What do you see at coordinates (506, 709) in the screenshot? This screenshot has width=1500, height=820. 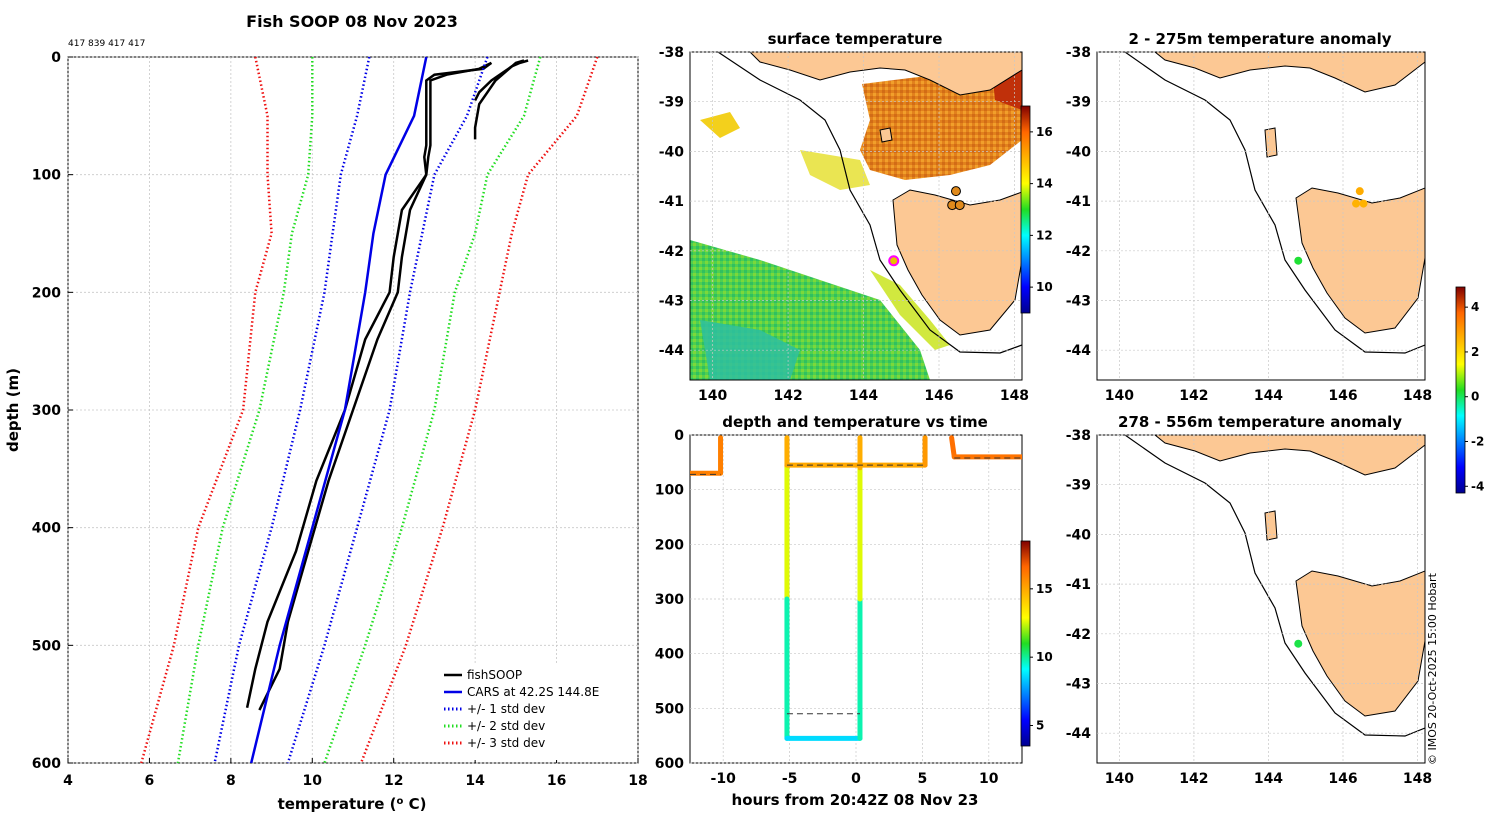 I see `legend-label-std1: +/- 1 std dev` at bounding box center [506, 709].